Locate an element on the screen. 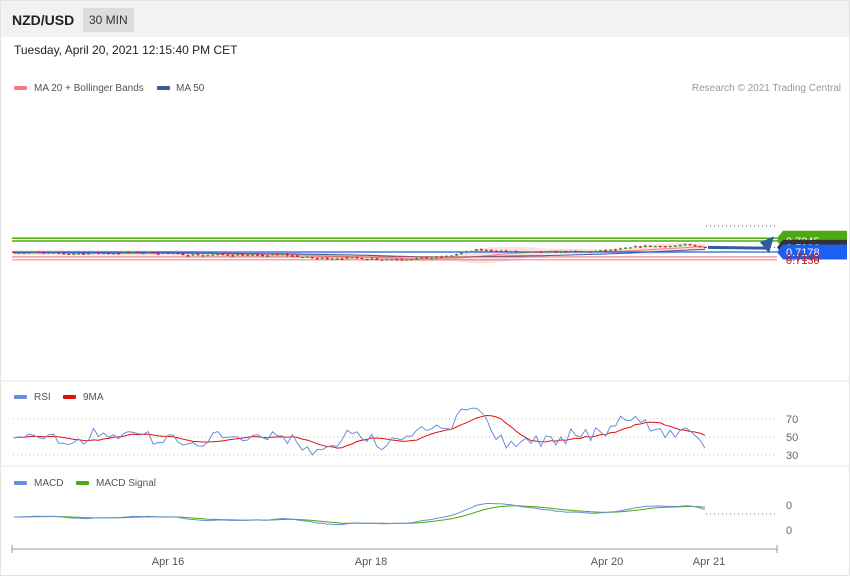  top-bar: NZD/USD 30 MIN is located at coordinates (425, 19).